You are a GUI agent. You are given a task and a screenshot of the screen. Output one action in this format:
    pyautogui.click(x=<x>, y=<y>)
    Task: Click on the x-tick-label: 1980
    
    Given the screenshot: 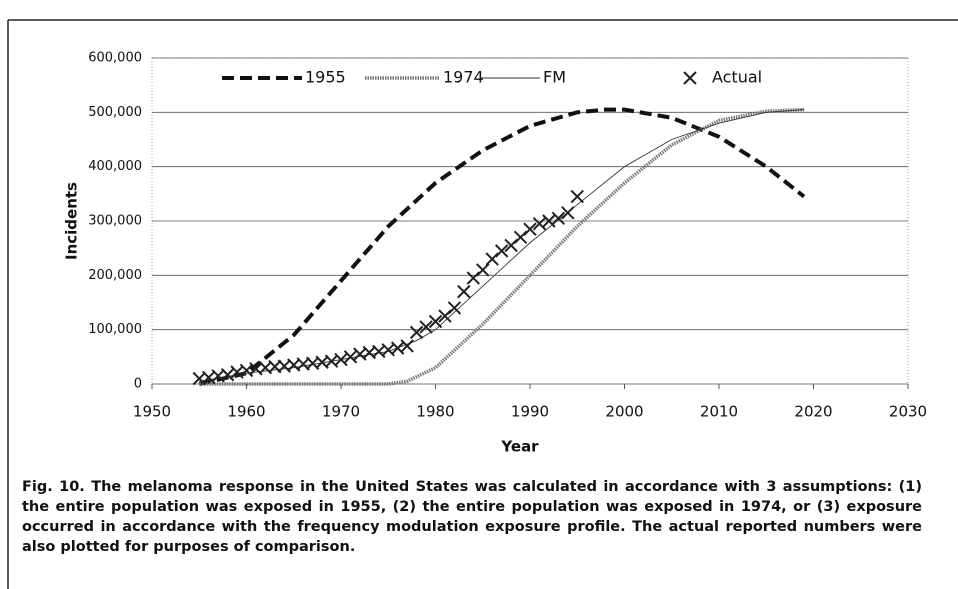 What is the action you would take?
    pyautogui.click(x=435, y=412)
    